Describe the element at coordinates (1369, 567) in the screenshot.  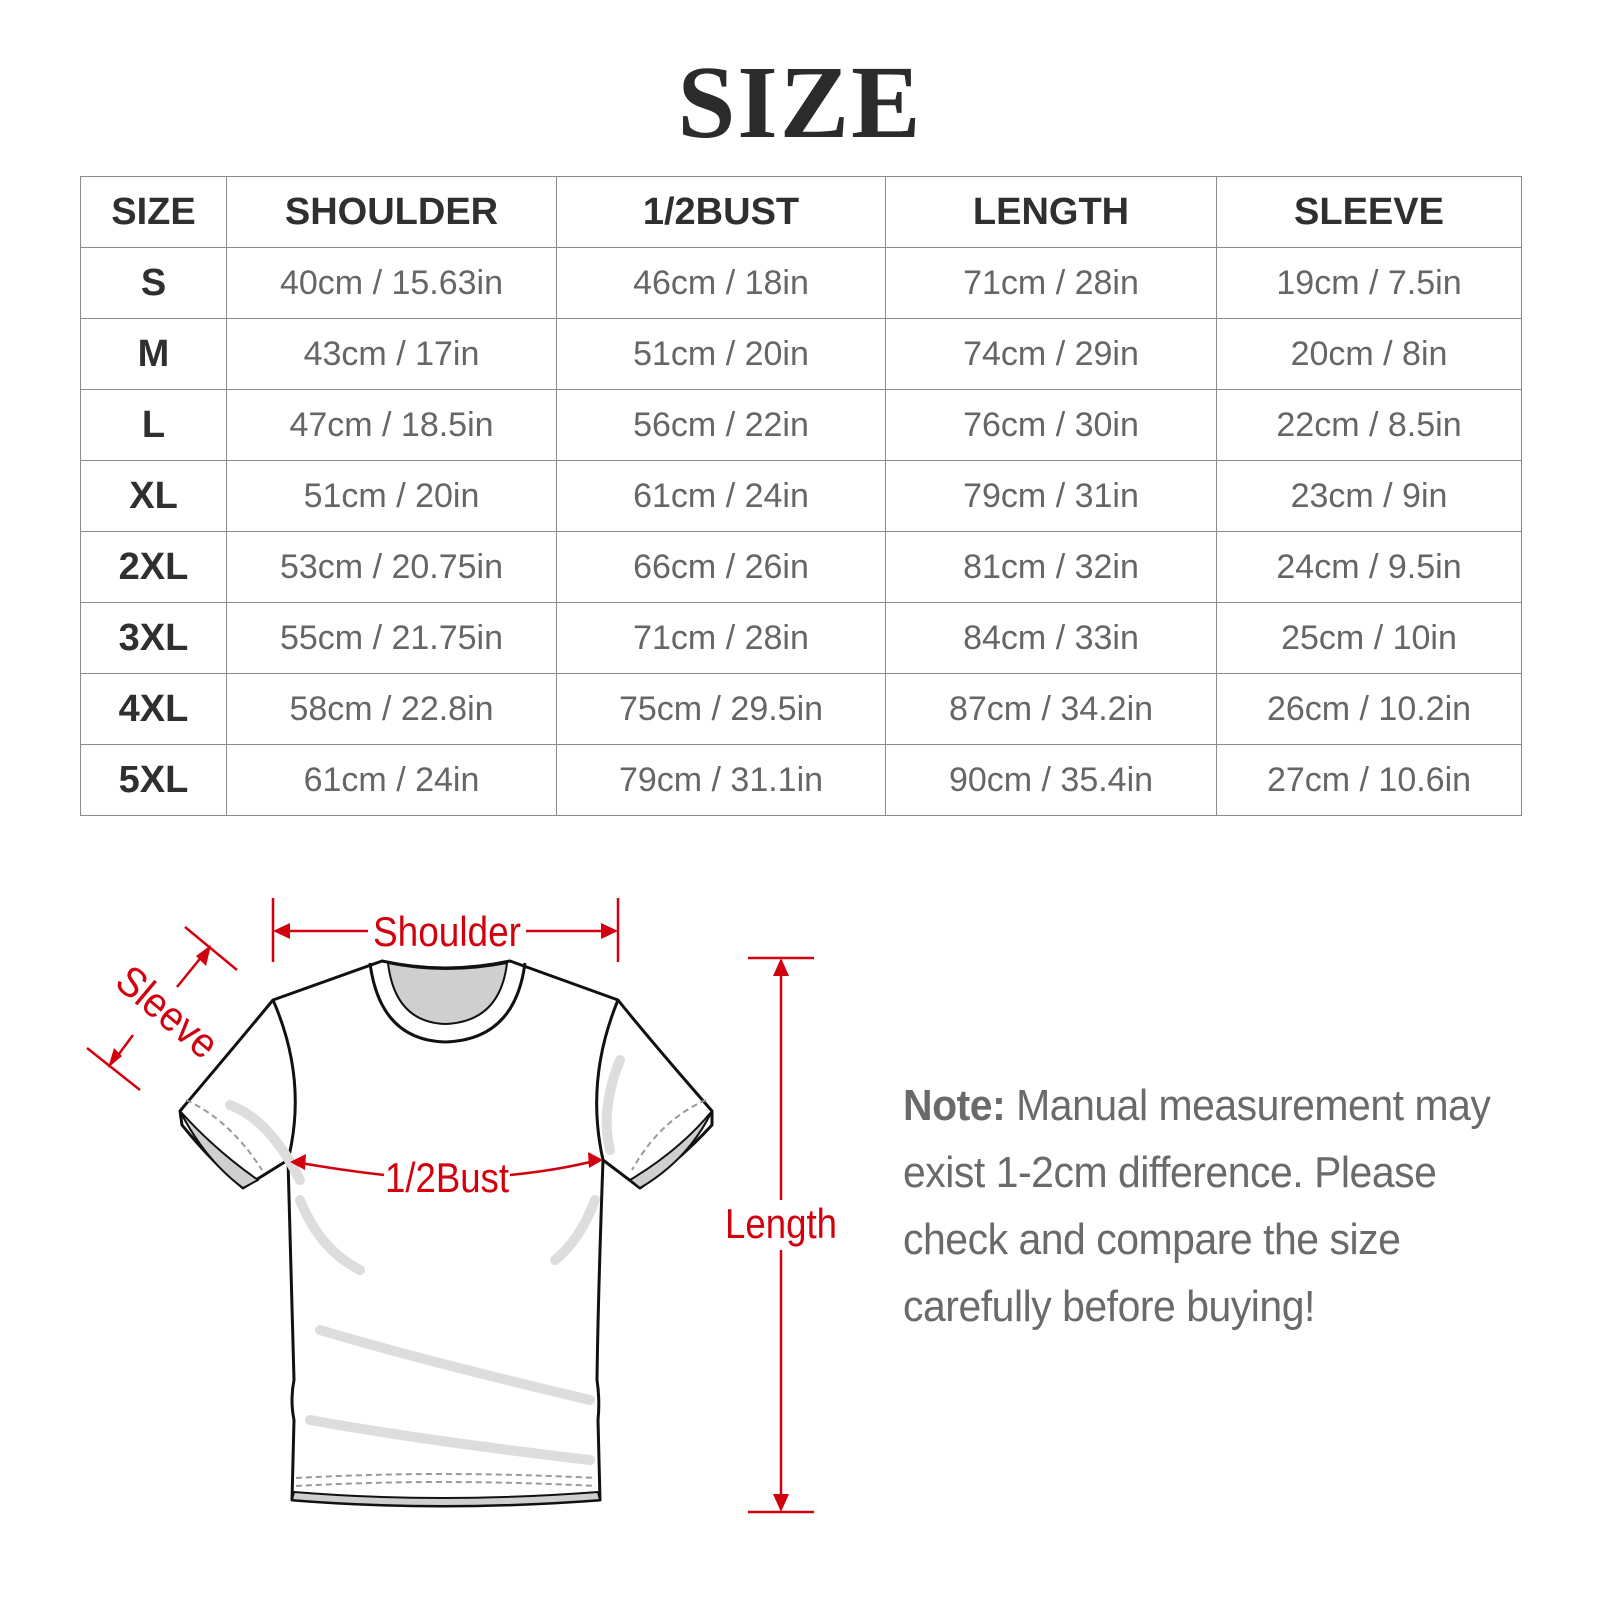
I see `measurement-cell: 24cm / 9.5in` at that location.